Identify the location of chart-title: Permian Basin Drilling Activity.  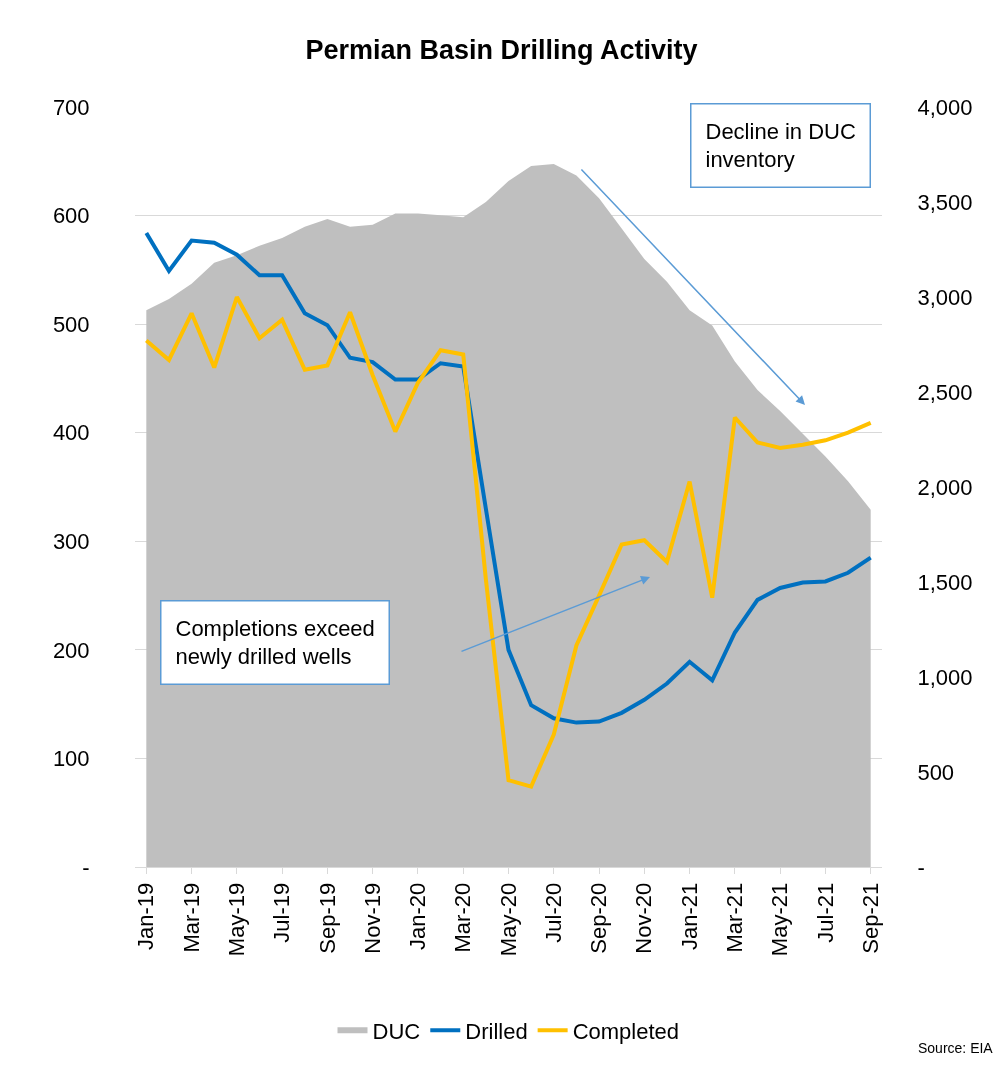
(501, 50).